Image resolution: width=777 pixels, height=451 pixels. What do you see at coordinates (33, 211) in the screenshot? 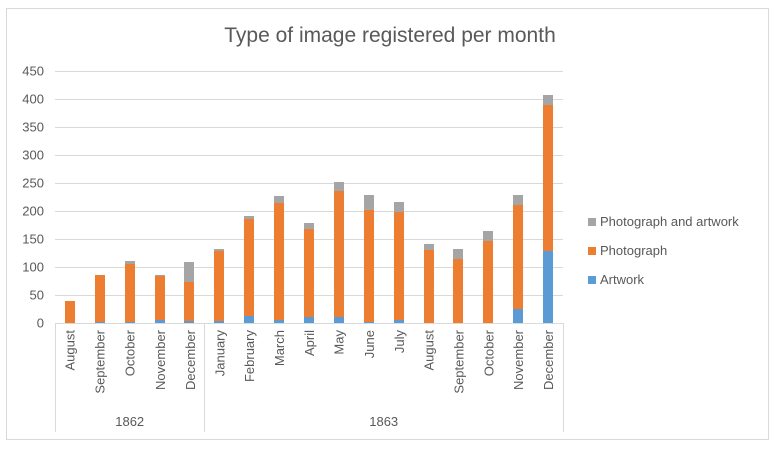
I see `y-tick-label: 200` at bounding box center [33, 211].